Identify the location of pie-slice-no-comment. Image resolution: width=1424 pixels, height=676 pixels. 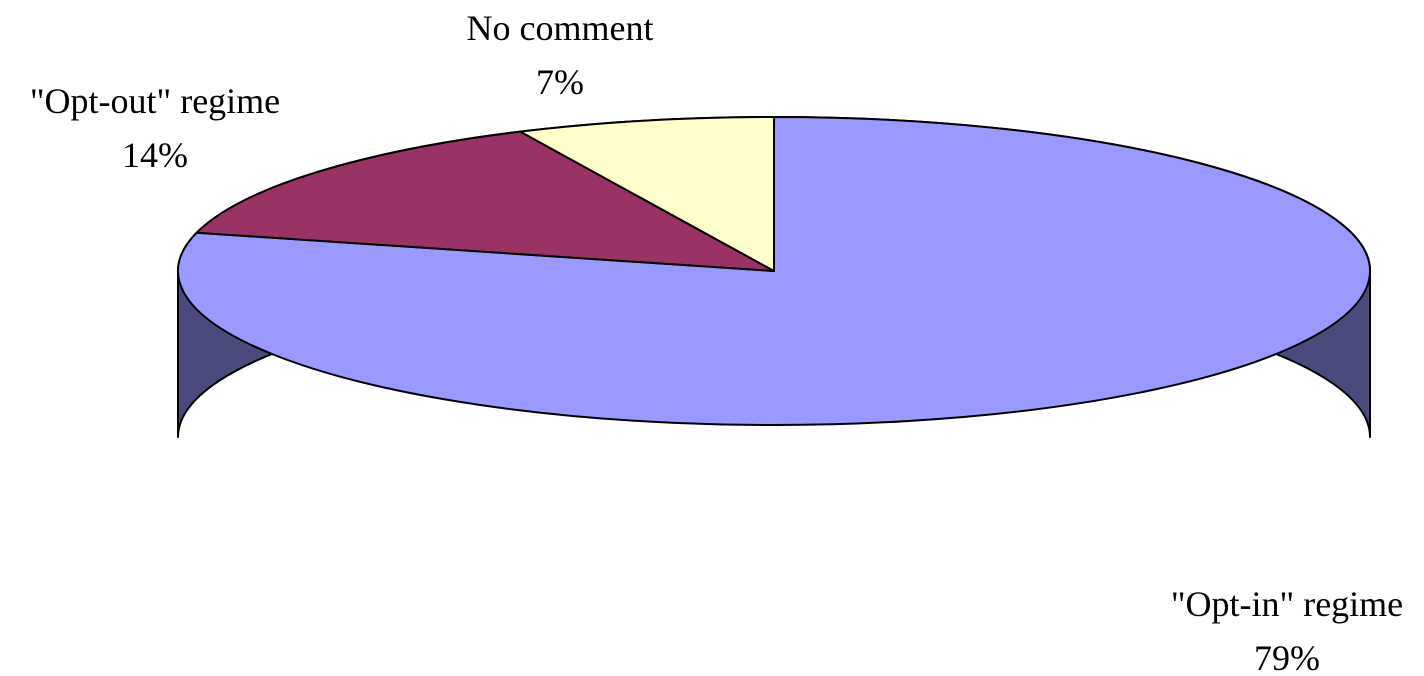
(647, 194).